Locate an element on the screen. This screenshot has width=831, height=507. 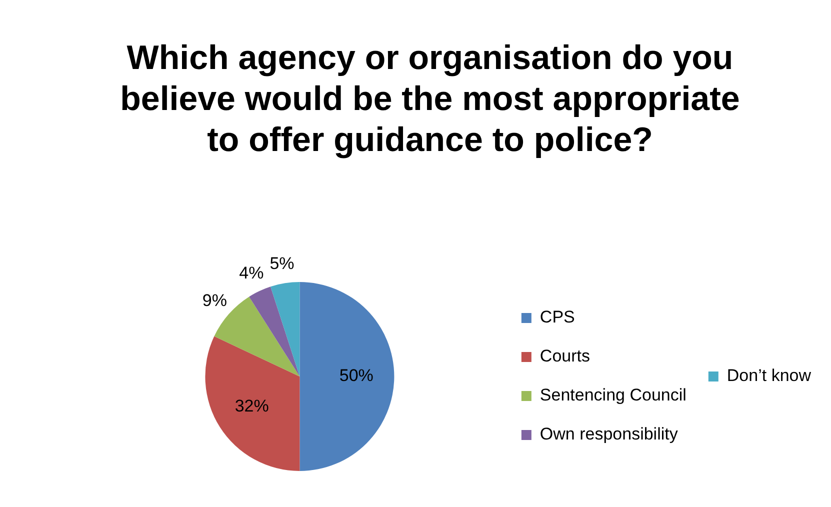
data-label: 4% is located at coordinates (251, 273).